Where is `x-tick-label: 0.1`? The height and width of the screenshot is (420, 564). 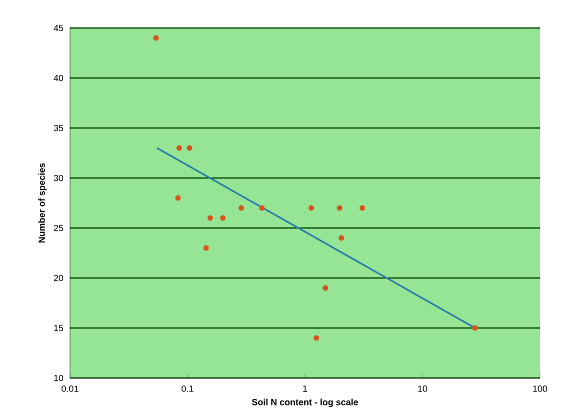 x-tick-label: 0.1 is located at coordinates (188, 389).